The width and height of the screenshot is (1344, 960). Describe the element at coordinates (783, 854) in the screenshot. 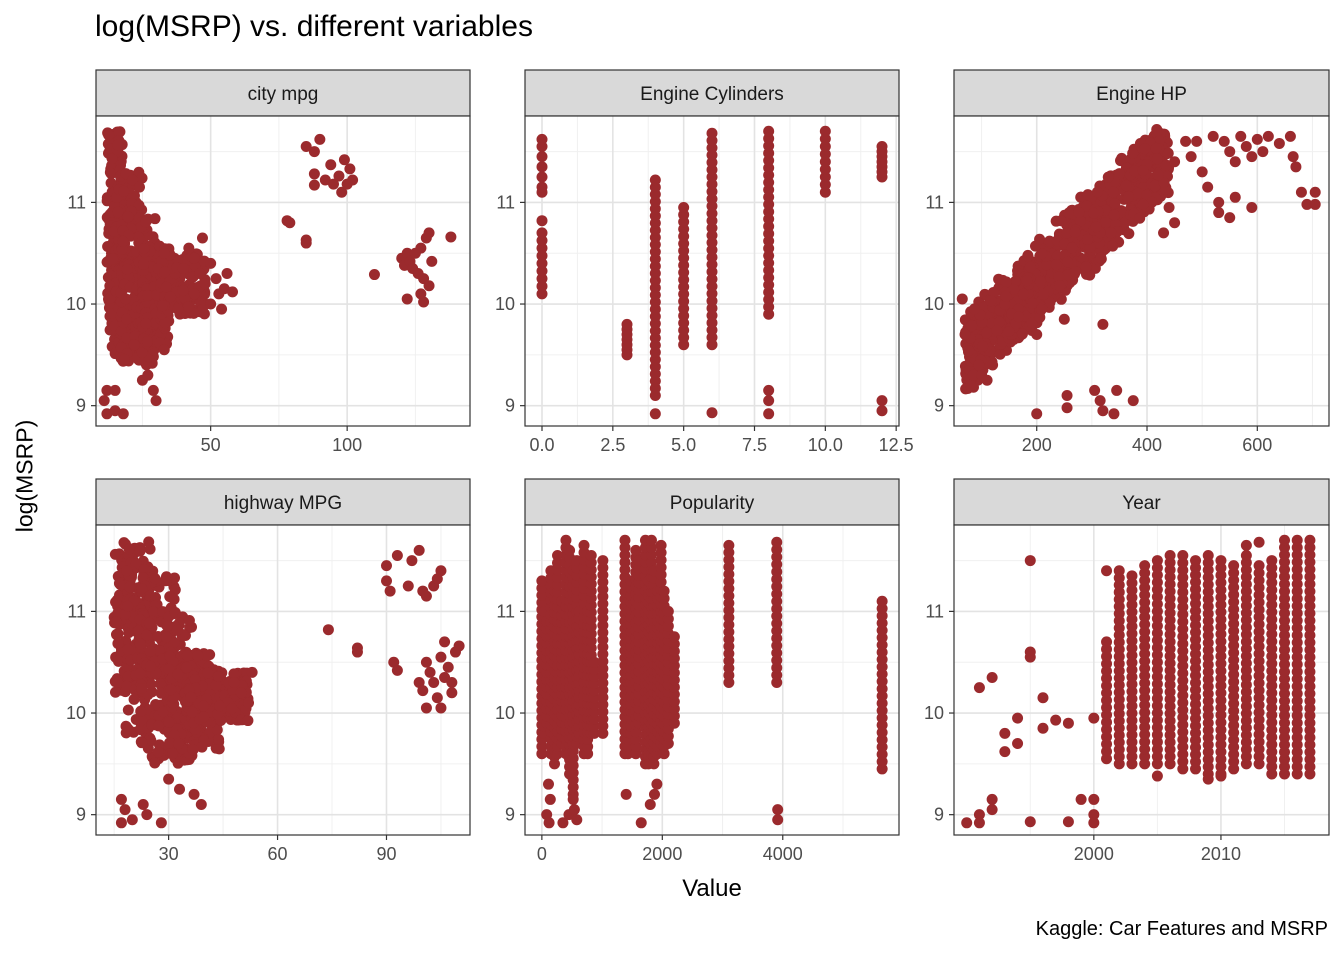

I see `x-tick-label: 4000` at that location.